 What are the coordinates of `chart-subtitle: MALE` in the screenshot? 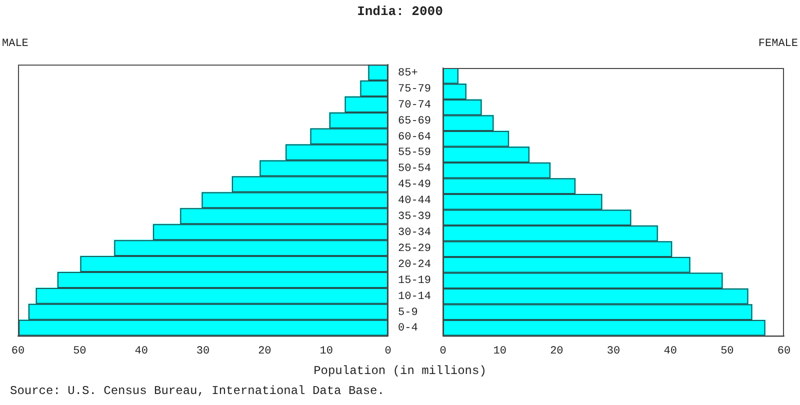 It's located at (15, 44).